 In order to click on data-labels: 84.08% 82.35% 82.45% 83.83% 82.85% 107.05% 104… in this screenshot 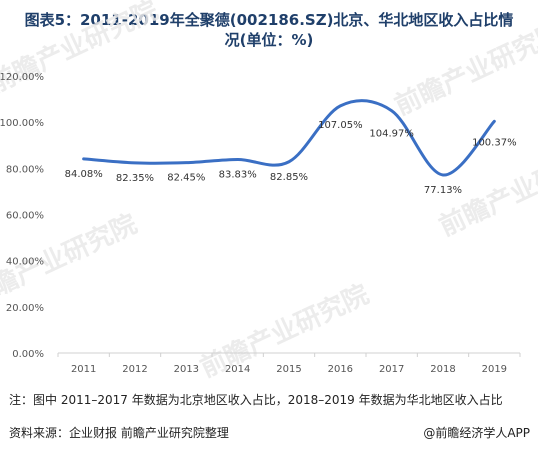, I will do `click(291, 158)`.